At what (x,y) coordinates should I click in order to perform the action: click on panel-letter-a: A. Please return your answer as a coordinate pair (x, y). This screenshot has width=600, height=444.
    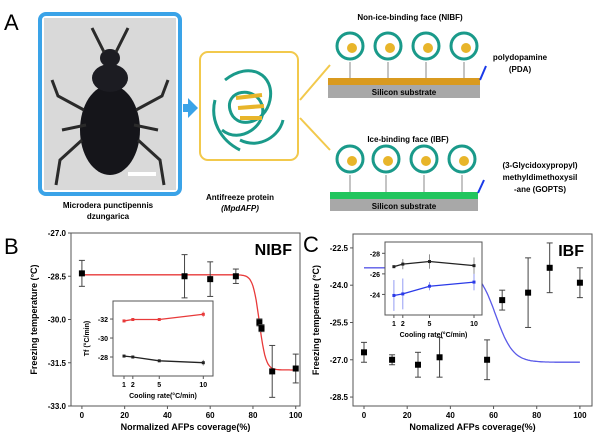
    Looking at the image, I should click on (11, 22).